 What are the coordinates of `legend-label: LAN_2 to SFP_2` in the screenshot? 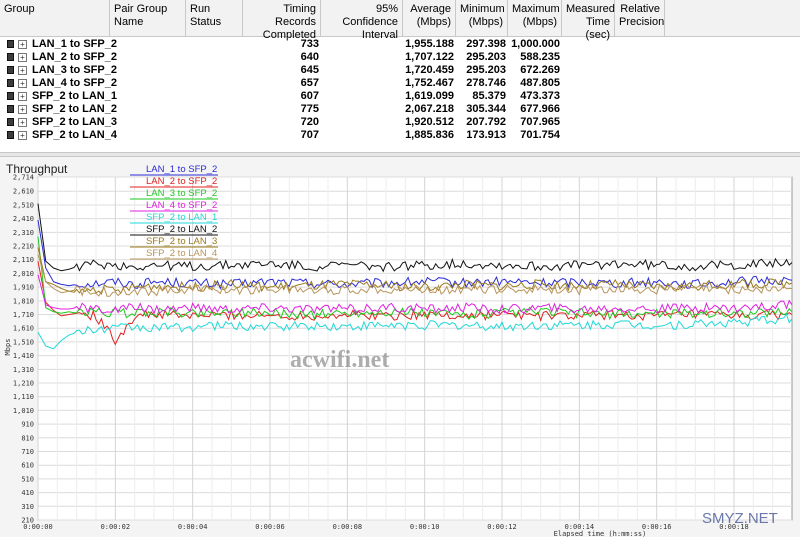 It's located at (181, 181).